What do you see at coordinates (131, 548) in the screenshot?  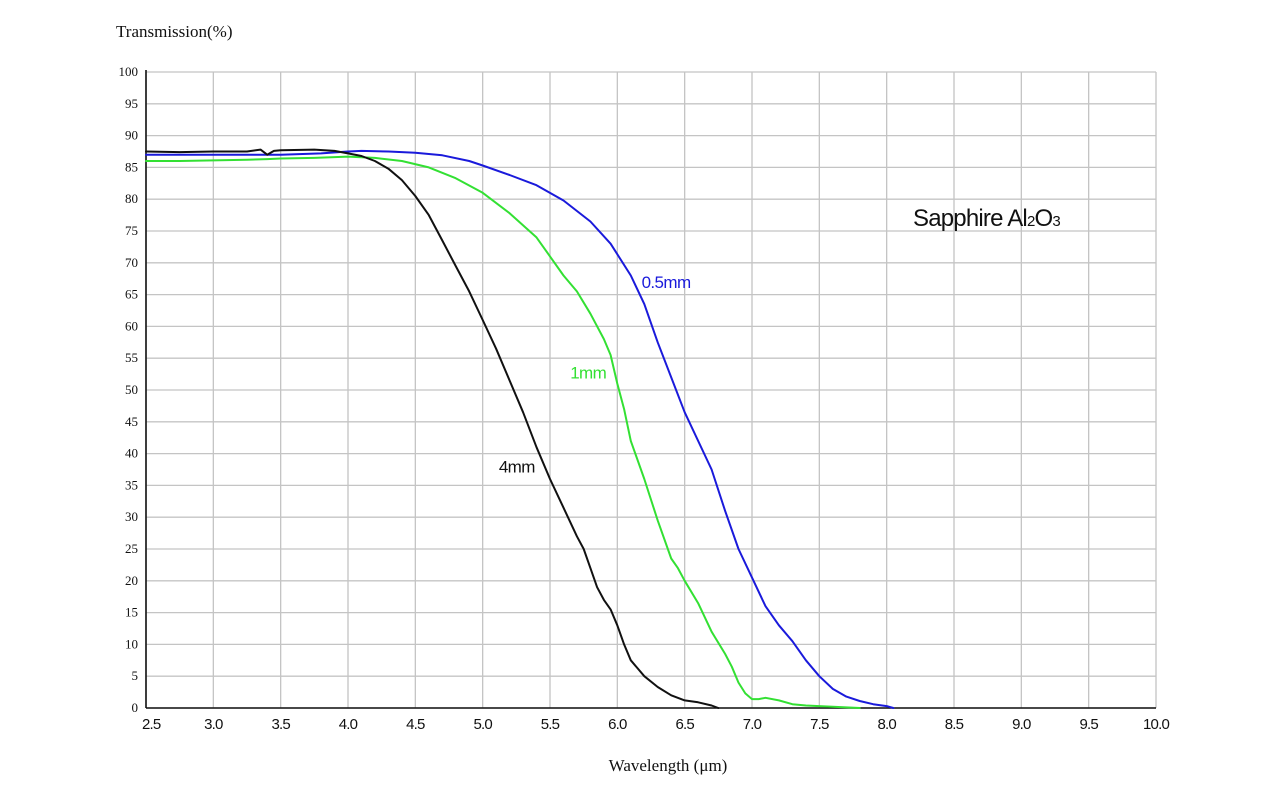 I see `y-tick-label: 25` at bounding box center [131, 548].